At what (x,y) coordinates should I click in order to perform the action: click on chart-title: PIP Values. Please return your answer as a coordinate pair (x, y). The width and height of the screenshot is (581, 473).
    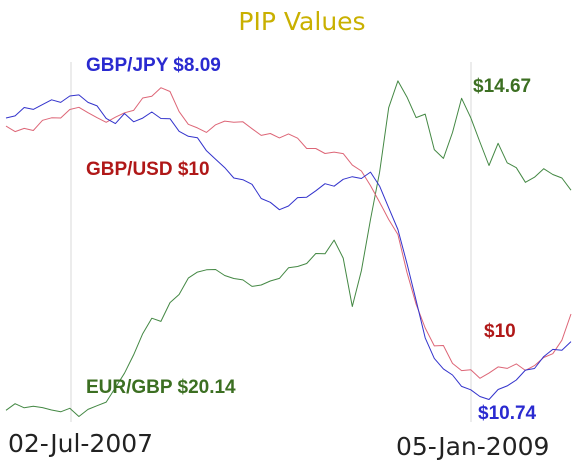
    Looking at the image, I should click on (301, 21).